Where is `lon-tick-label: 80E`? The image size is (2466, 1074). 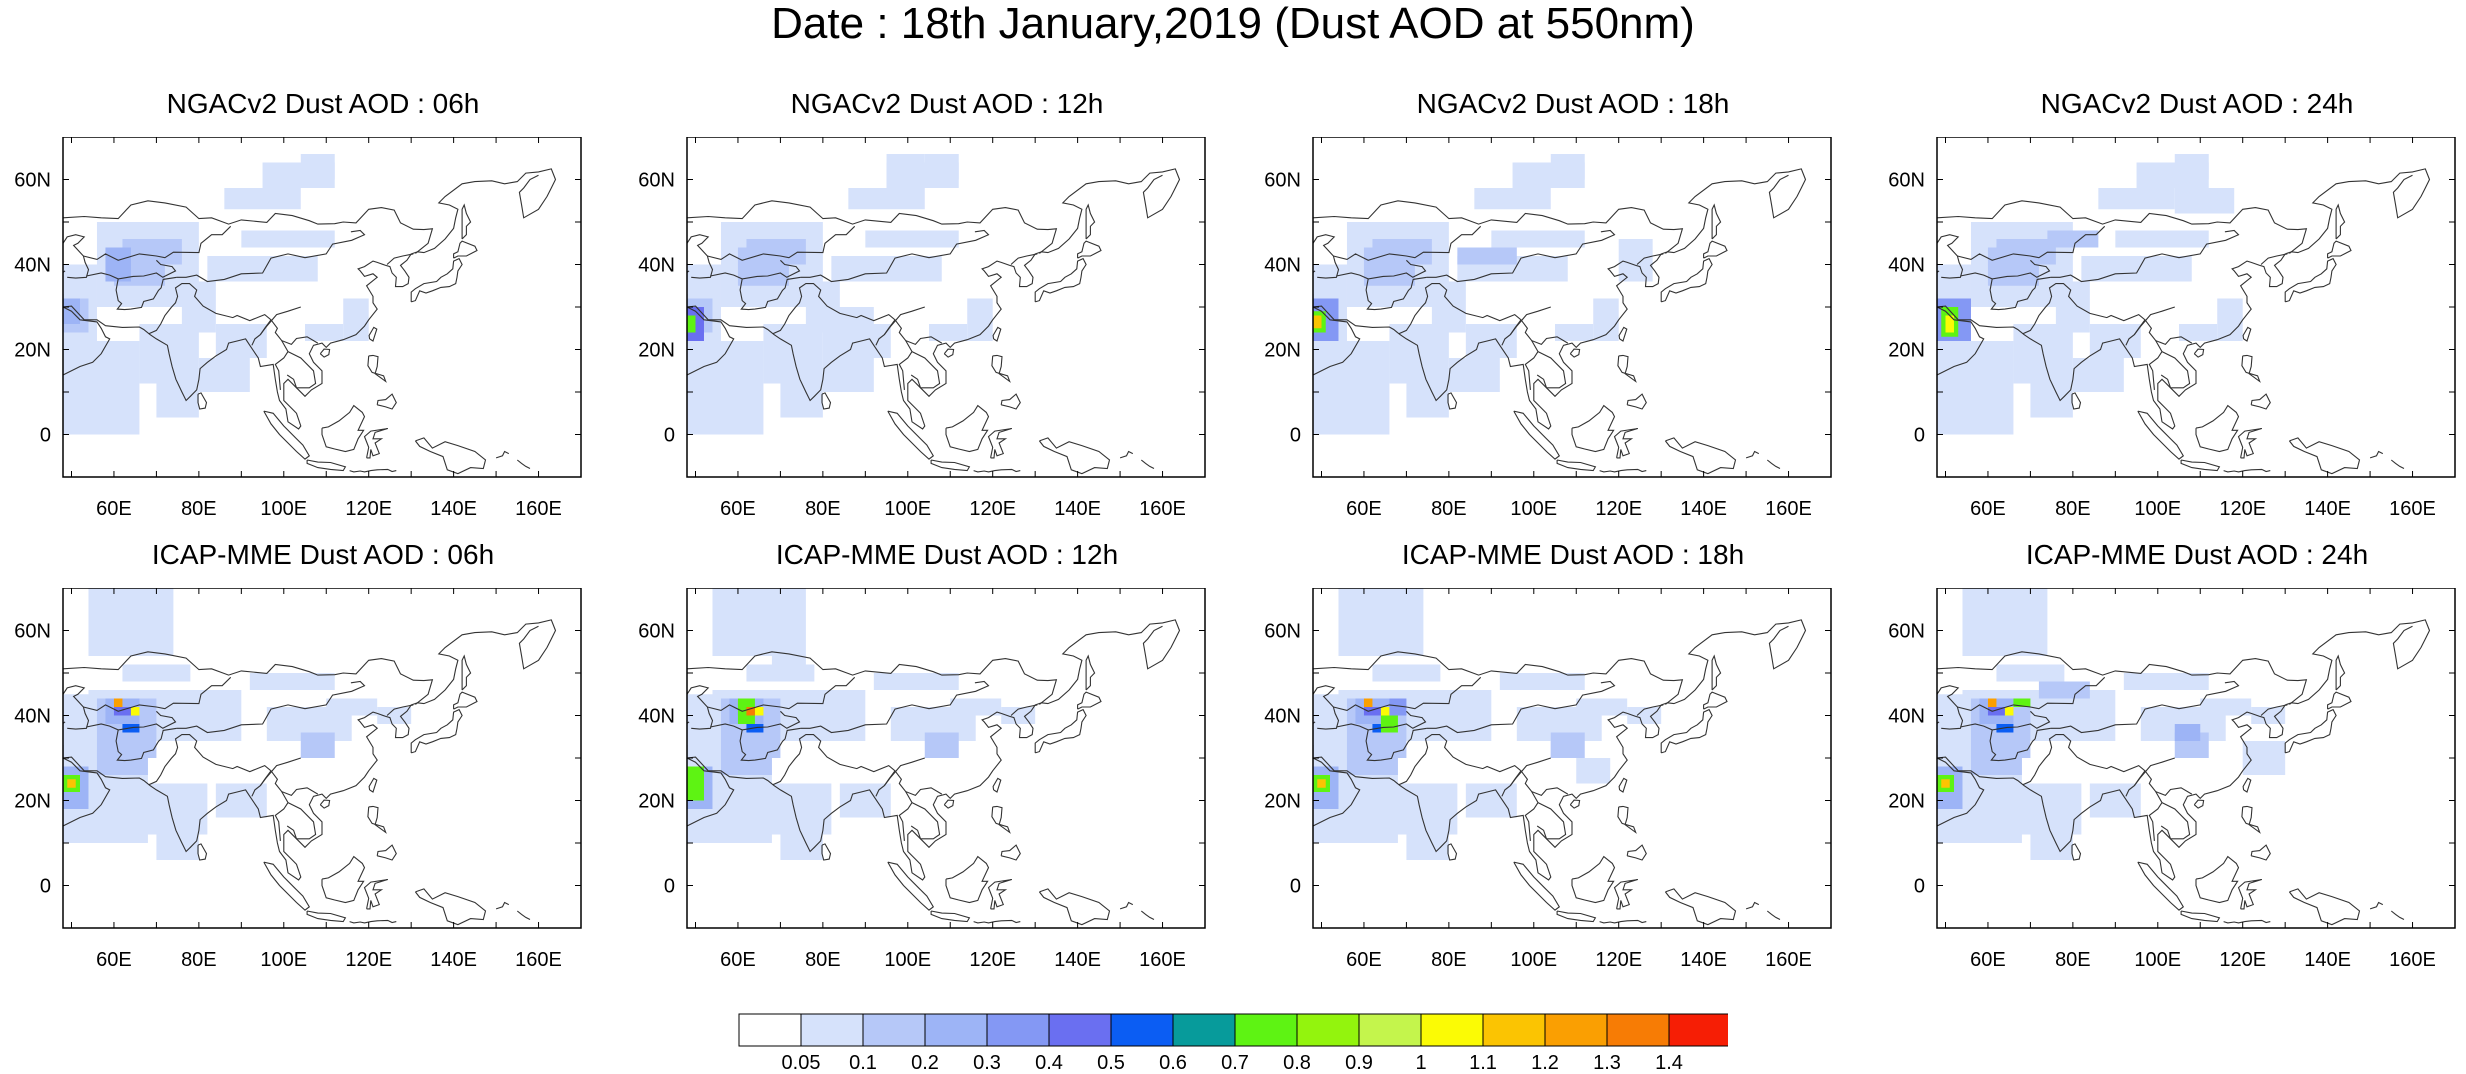
lon-tick-label: 80E is located at coordinates (2073, 509).